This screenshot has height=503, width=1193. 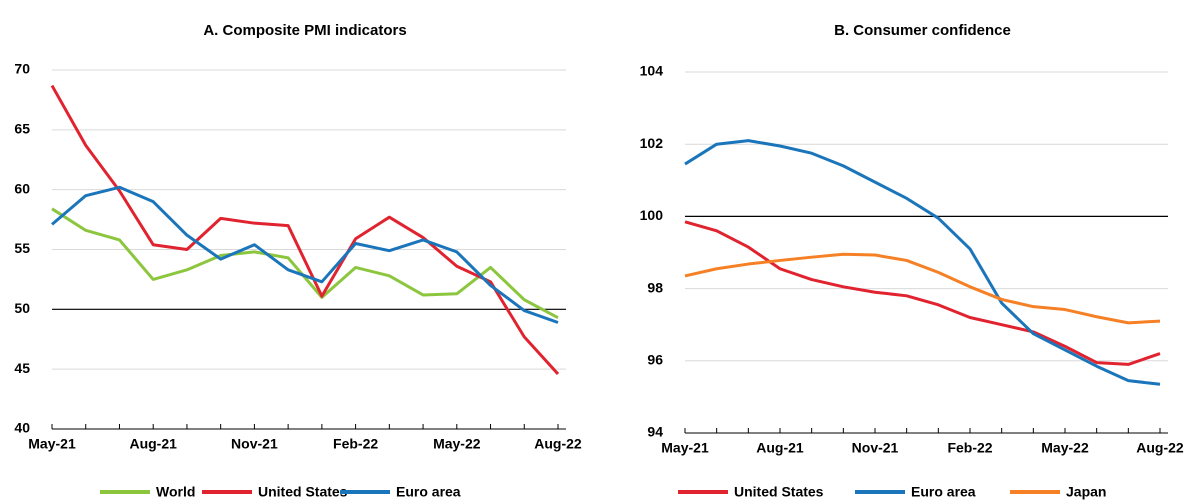 What do you see at coordinates (22, 188) in the screenshot?
I see `y-tick-label: 60` at bounding box center [22, 188].